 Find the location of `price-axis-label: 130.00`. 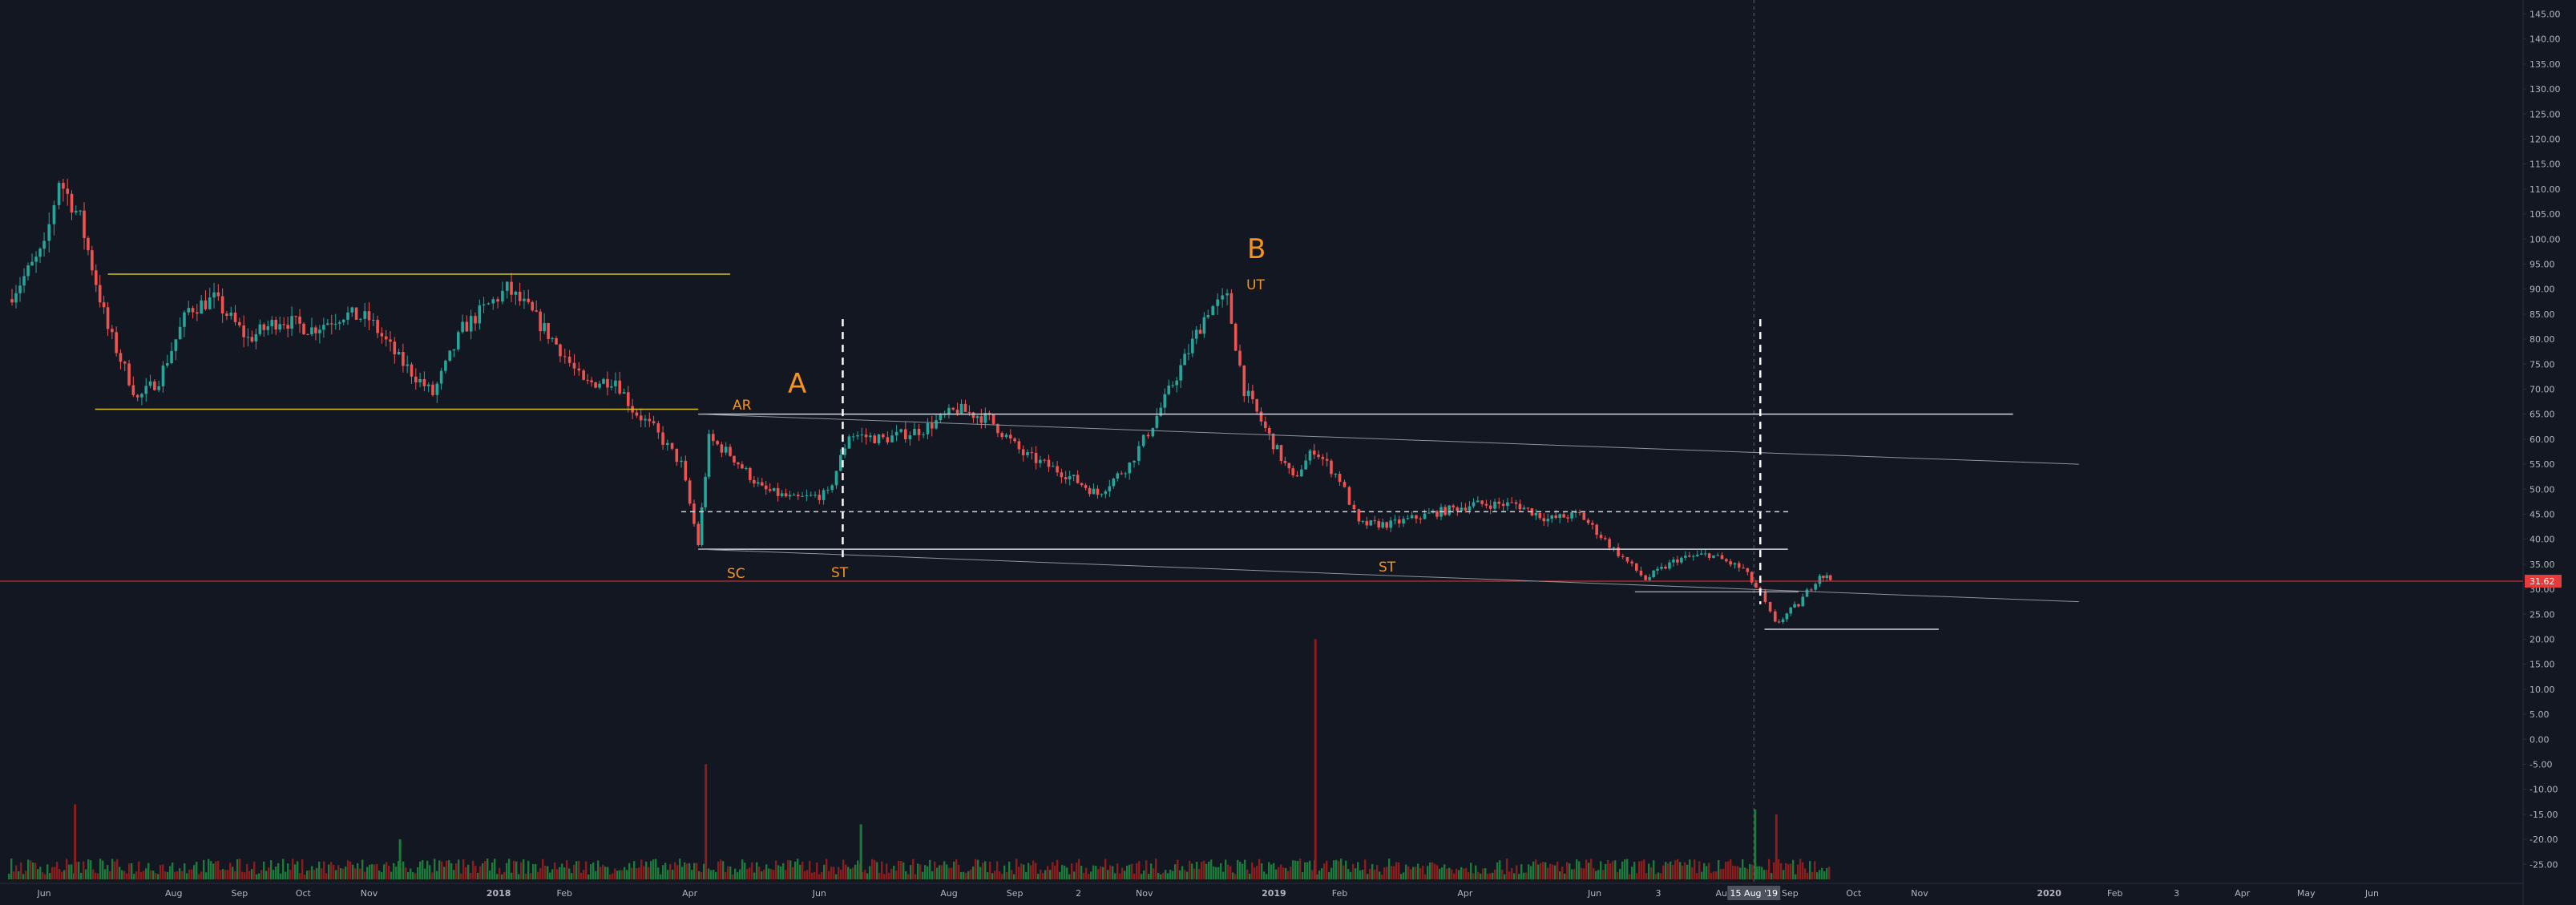

price-axis-label: 130.00 is located at coordinates (2545, 89).